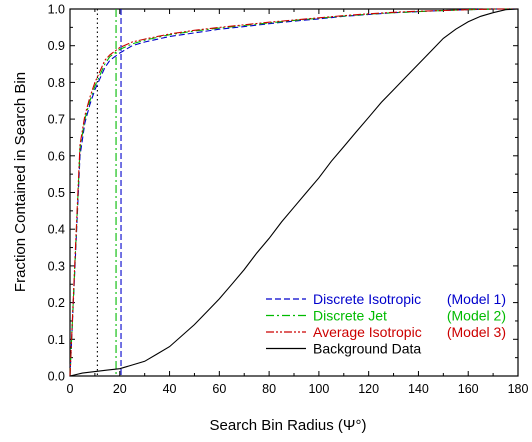 The width and height of the screenshot is (532, 442). Describe the element at coordinates (56, 156) in the screenshot. I see `y-tick-label: 0.6` at that location.